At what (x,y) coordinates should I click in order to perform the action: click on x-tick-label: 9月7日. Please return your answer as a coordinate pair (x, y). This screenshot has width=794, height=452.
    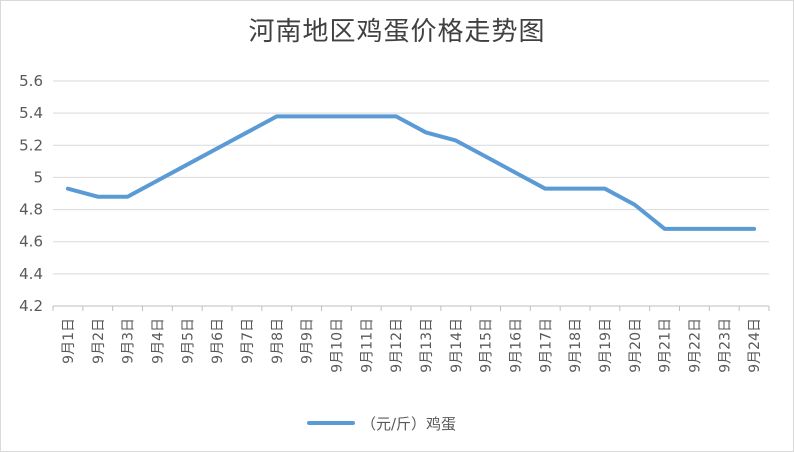
    Looking at the image, I should click on (248, 341).